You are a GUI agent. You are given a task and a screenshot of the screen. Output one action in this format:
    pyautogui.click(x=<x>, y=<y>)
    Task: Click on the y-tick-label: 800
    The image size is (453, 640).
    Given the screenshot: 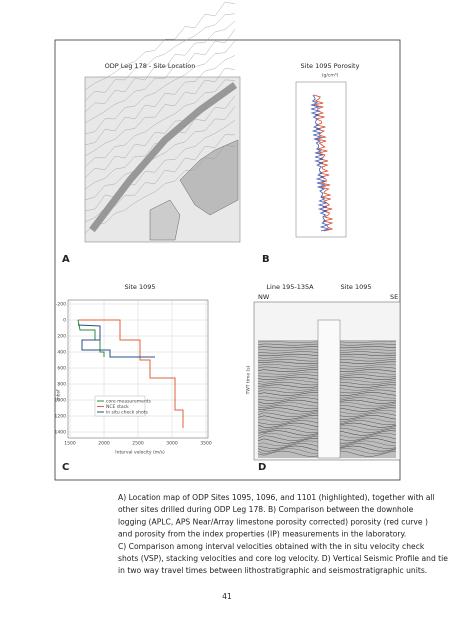 What is the action you would take?
    pyautogui.click(x=61, y=385)
    